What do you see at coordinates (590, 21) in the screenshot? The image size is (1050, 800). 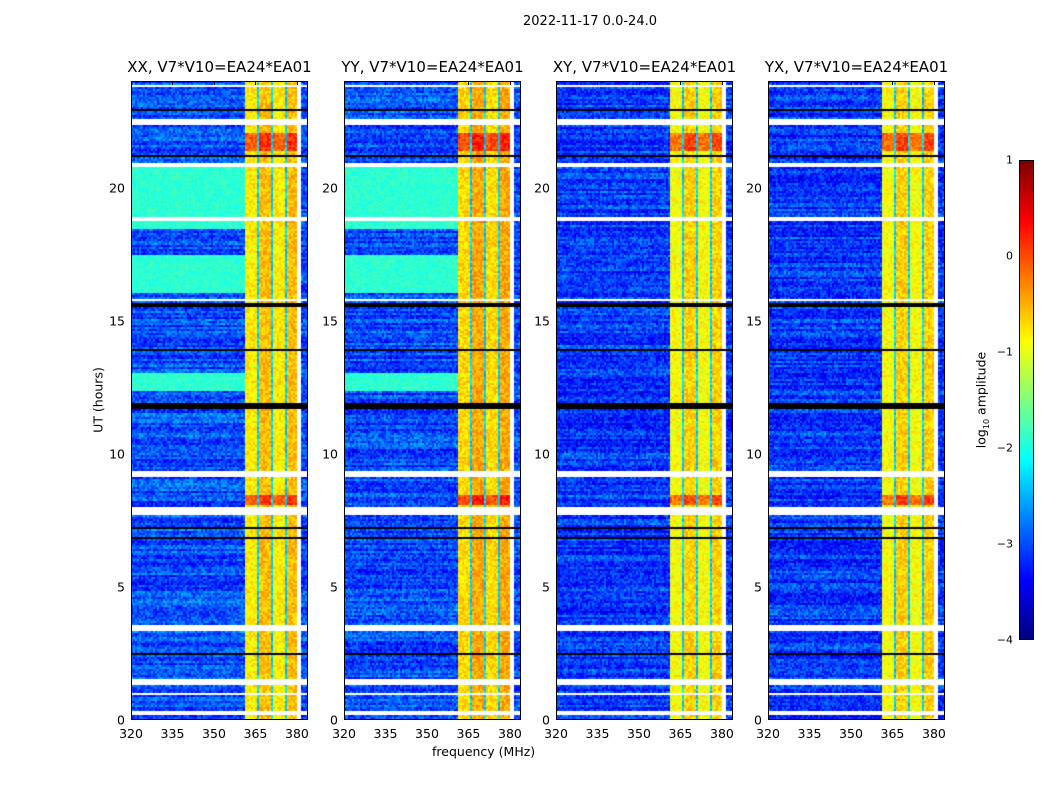 I see `figure-title: 2022-11-17 0.0-24.0` at bounding box center [590, 21].